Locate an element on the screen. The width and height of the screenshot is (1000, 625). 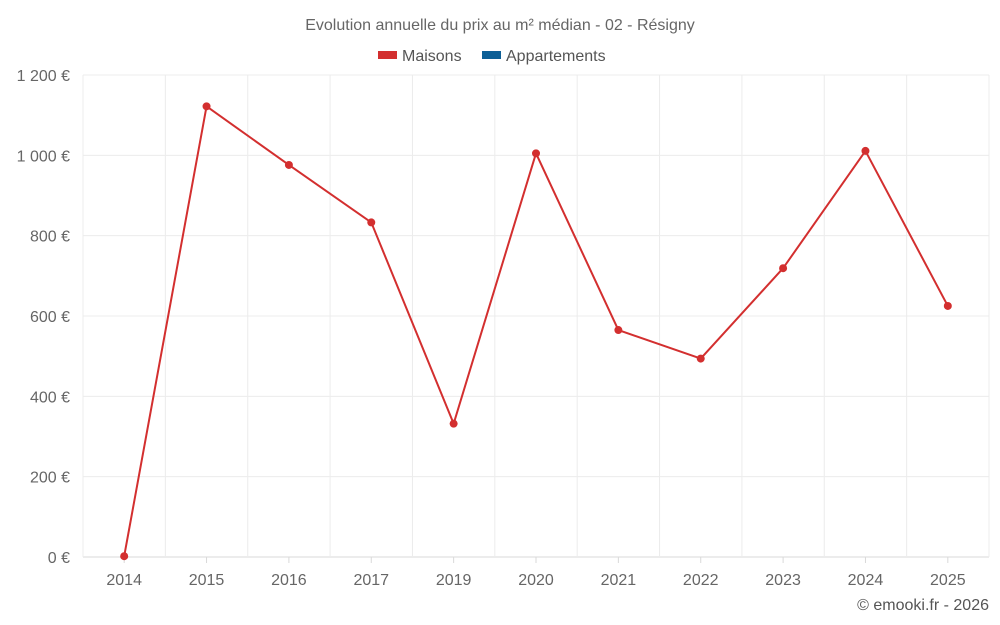
credit-text: © emooki.fr - 2026 is located at coordinates (923, 605).